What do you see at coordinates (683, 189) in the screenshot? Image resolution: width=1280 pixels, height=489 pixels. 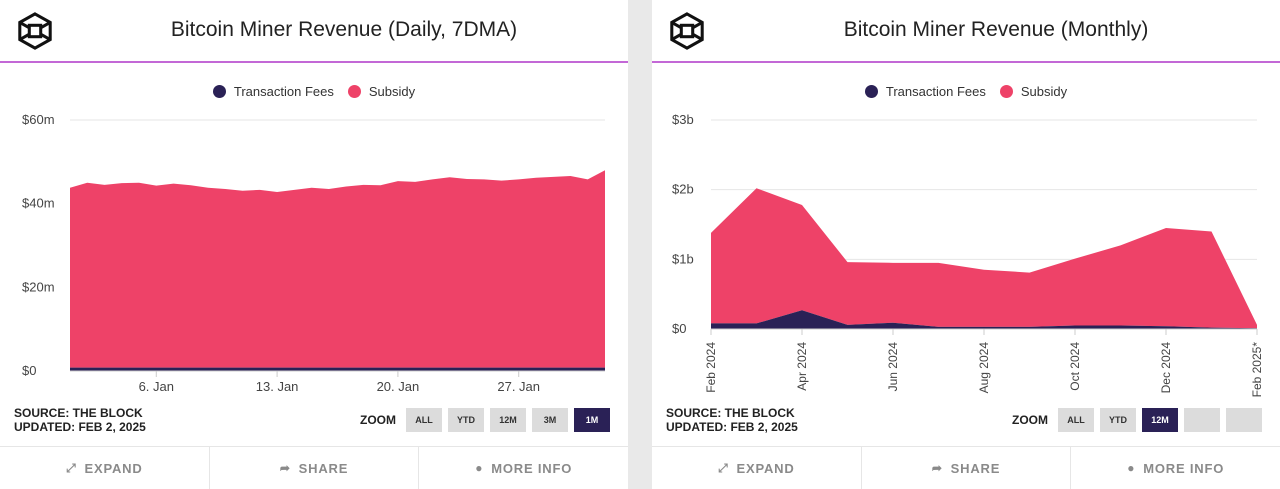 I see `y-tick-label: $2b` at bounding box center [683, 189].